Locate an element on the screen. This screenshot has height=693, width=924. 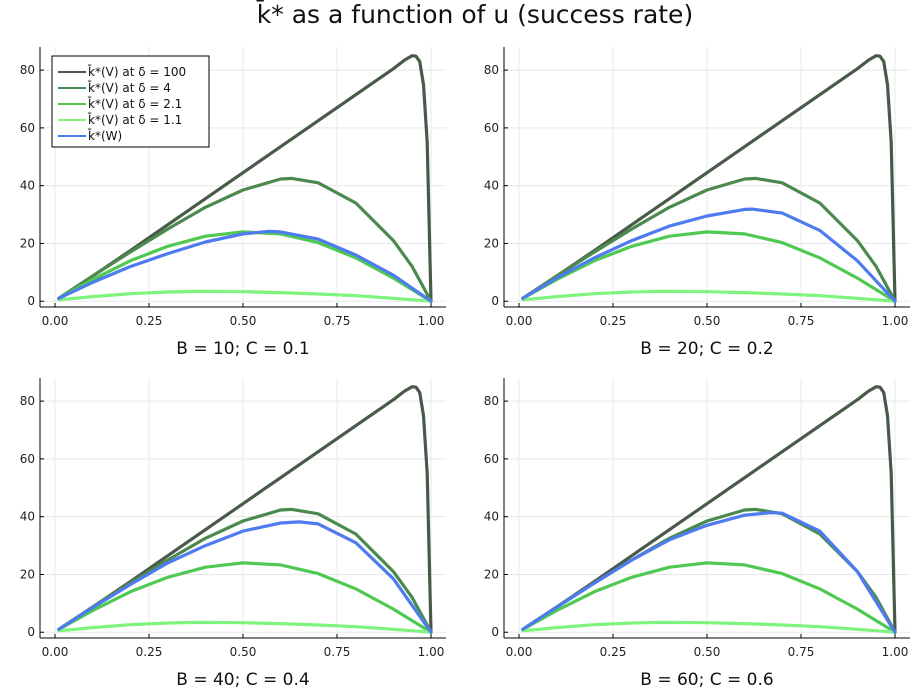
x-axis-label: B = 40; C = 0.4 is located at coordinates (242, 680).